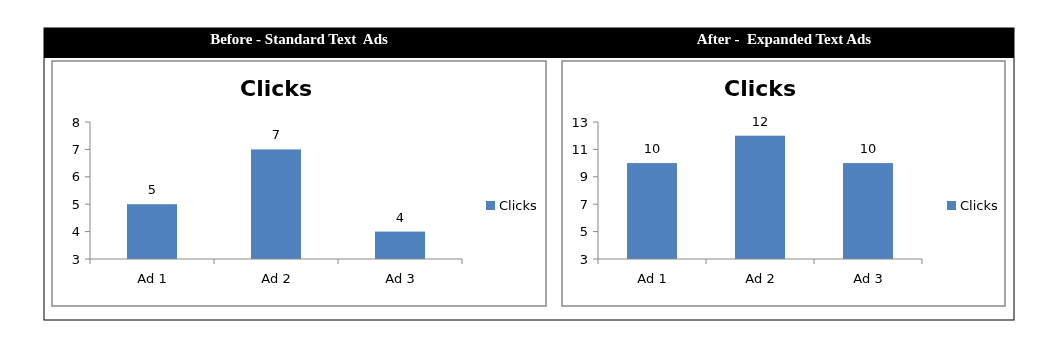 This screenshot has height=344, width=1059. Describe the element at coordinates (299, 39) in the screenshot. I see `text: Before - Standard Text Ads` at that location.